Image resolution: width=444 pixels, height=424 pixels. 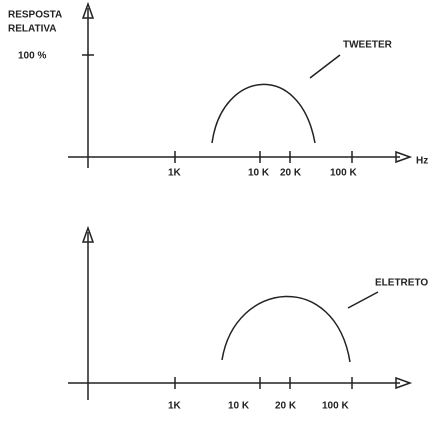 What do you see at coordinates (32, 56) in the screenshot?
I see `y-tick-label: 100 %` at bounding box center [32, 56].